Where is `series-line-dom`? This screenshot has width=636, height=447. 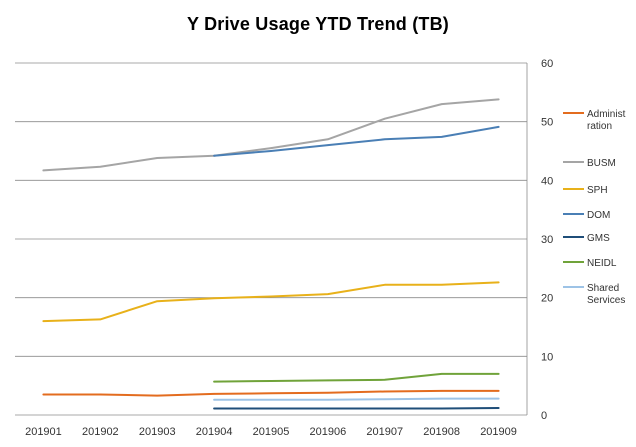 series-line-dom is located at coordinates (356, 141).